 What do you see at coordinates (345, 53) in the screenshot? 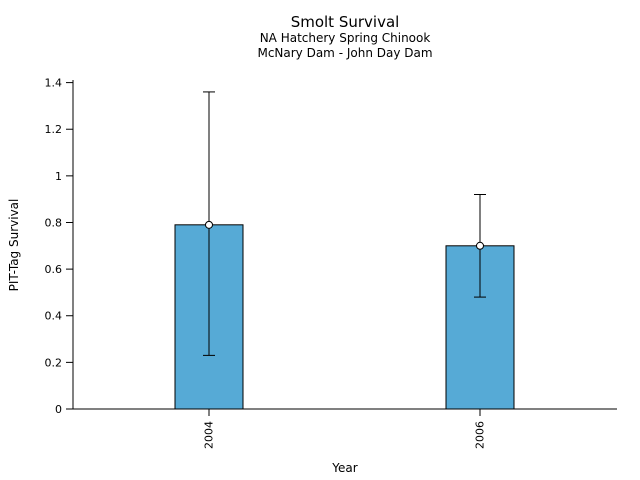
I see `chart-subtitle-line2: McNary Dam - John Day Dam` at bounding box center [345, 53].